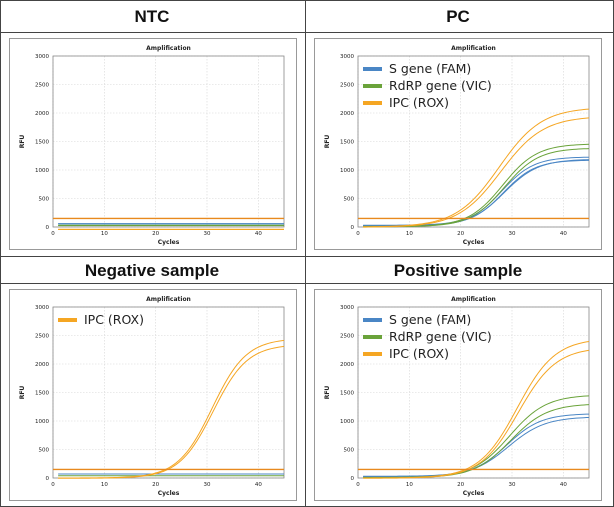 The height and width of the screenshot is (507, 614). What do you see at coordinates (458, 270) in the screenshot?
I see `panel-title-positive-sample: Positive sample` at bounding box center [458, 270].